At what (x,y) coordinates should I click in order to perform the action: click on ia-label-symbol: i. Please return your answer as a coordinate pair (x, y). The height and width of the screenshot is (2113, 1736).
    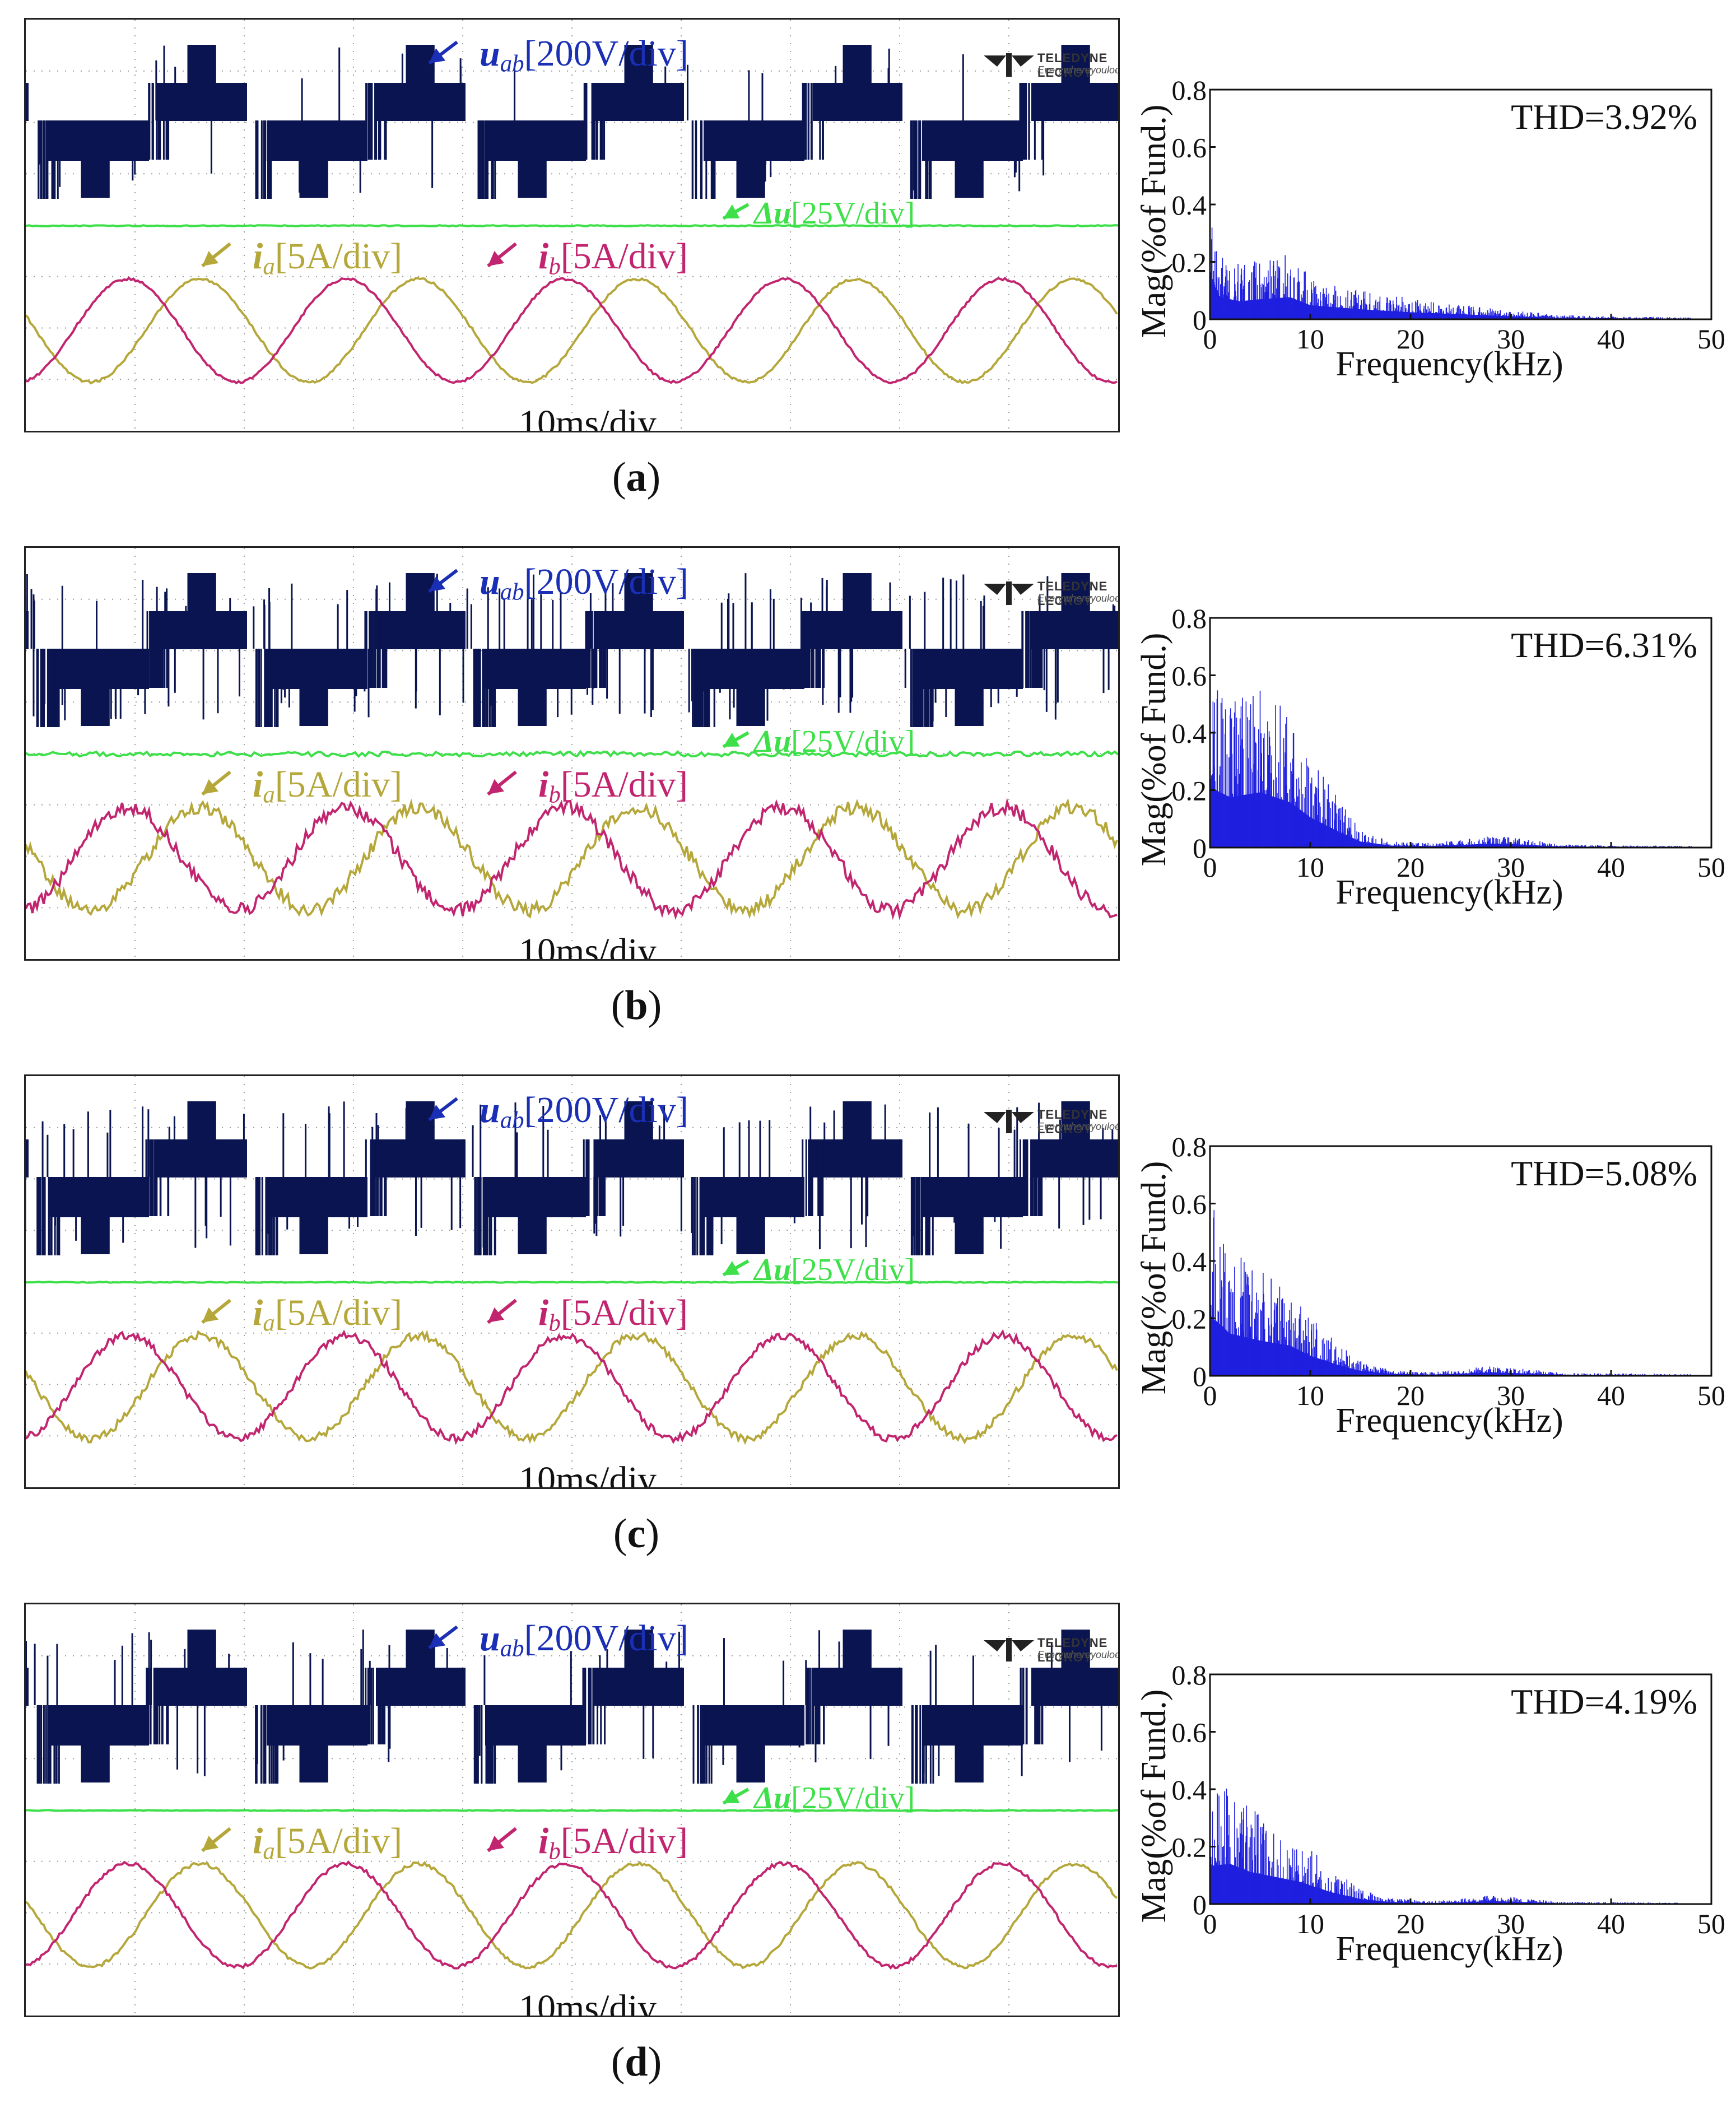
    Looking at the image, I should click on (258, 785).